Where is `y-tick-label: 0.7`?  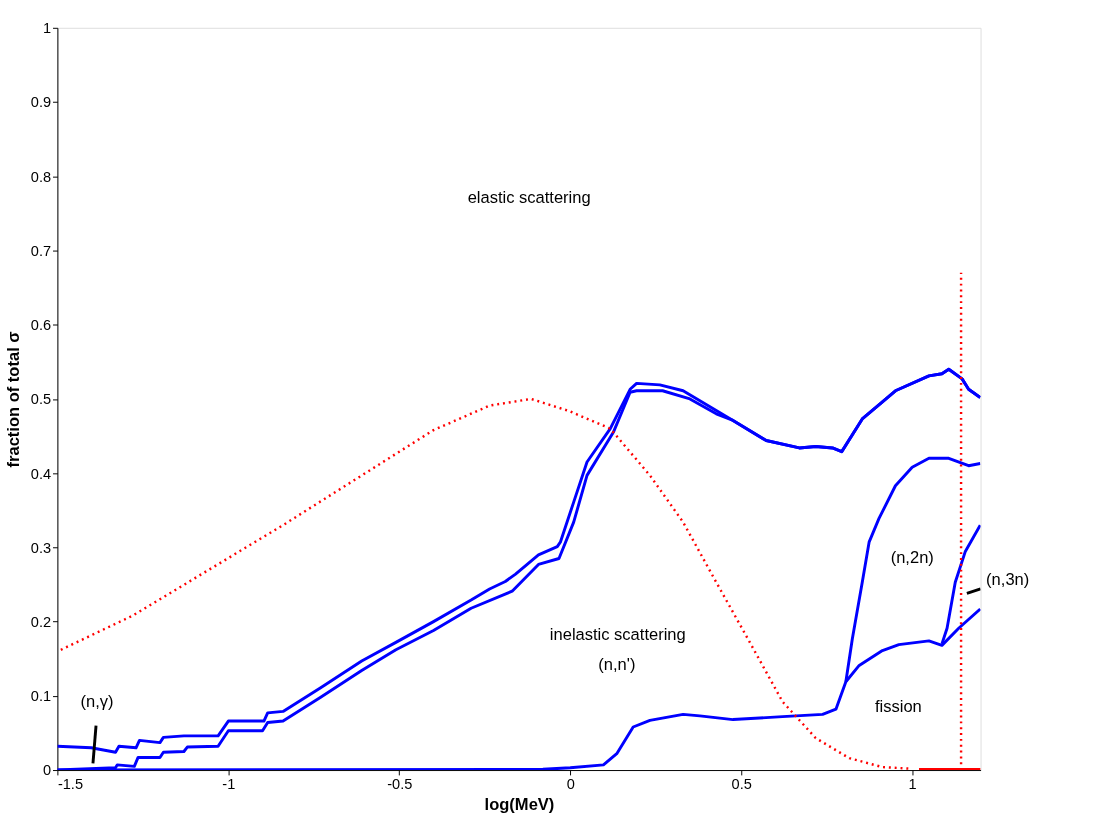
y-tick-label: 0.7 is located at coordinates (41, 250).